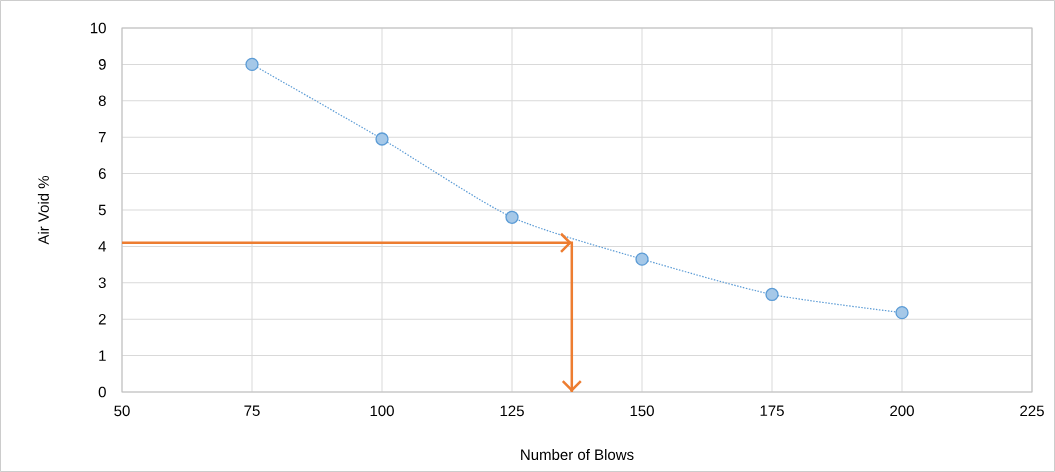  Describe the element at coordinates (642, 411) in the screenshot. I see `x-tick-label: 150` at that location.